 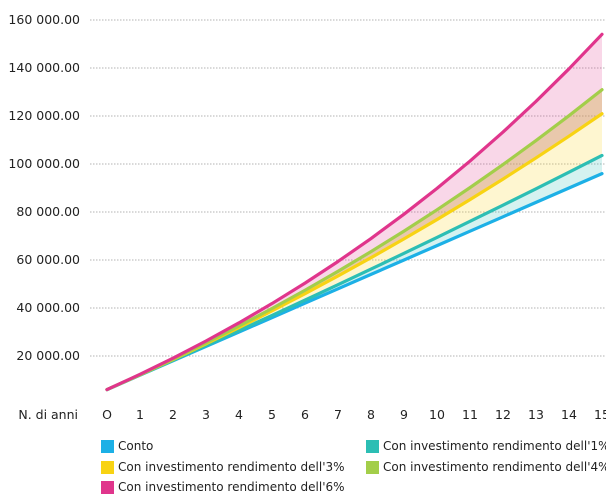 What do you see at coordinates (404, 414) in the screenshot?
I see `x-tick-label: 9` at bounding box center [404, 414].